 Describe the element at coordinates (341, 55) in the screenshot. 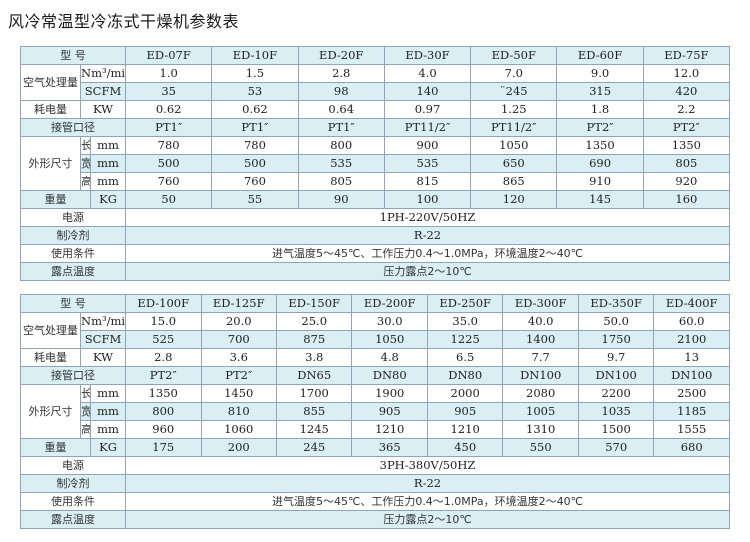

I see `model-row-value: ED-20F` at that location.